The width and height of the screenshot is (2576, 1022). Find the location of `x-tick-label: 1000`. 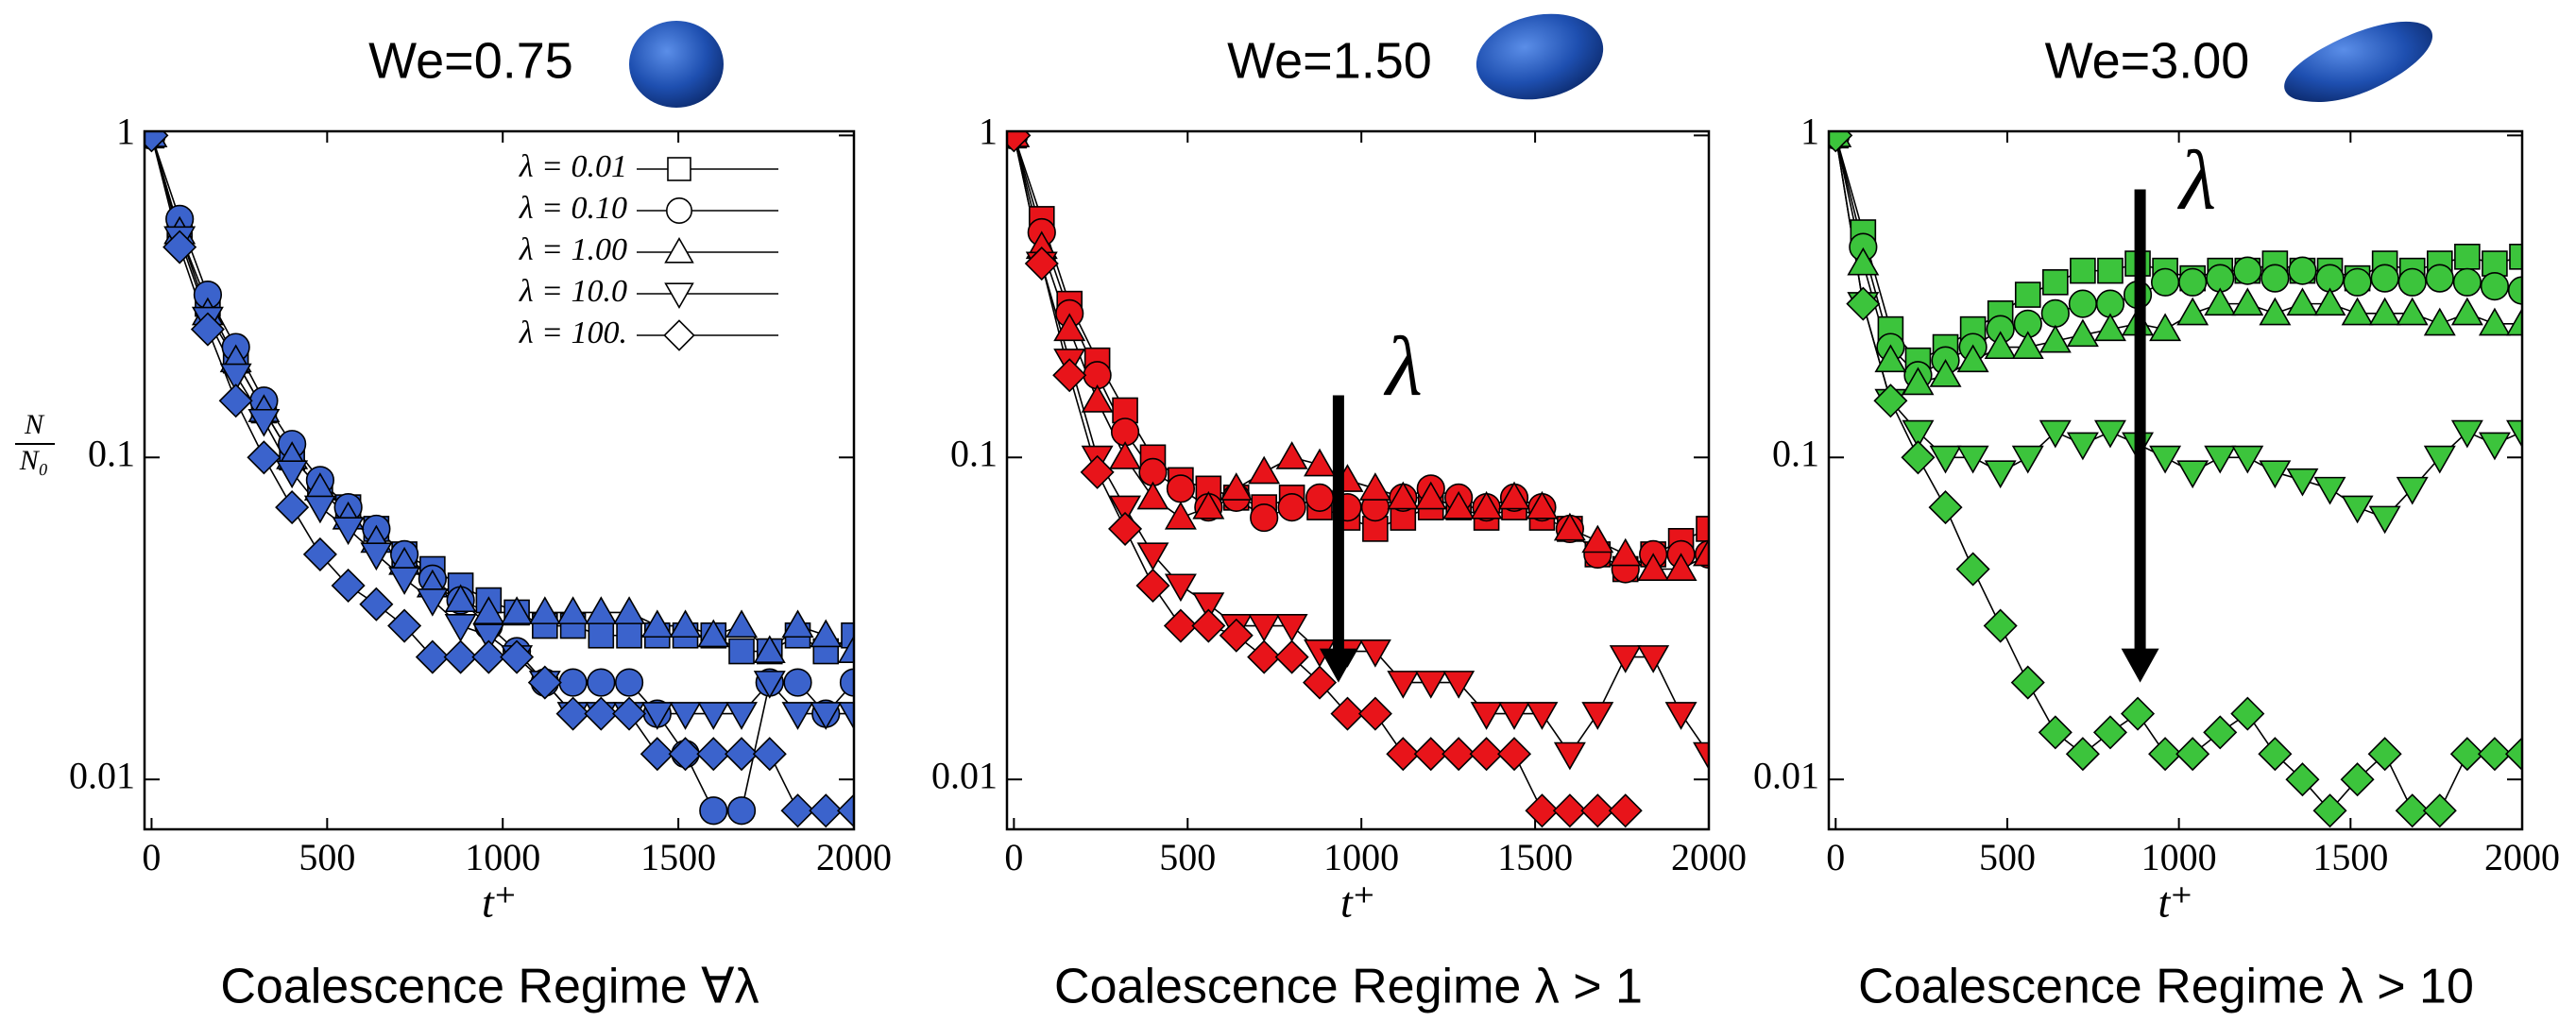

x-tick-label: 1000 is located at coordinates (503, 857).